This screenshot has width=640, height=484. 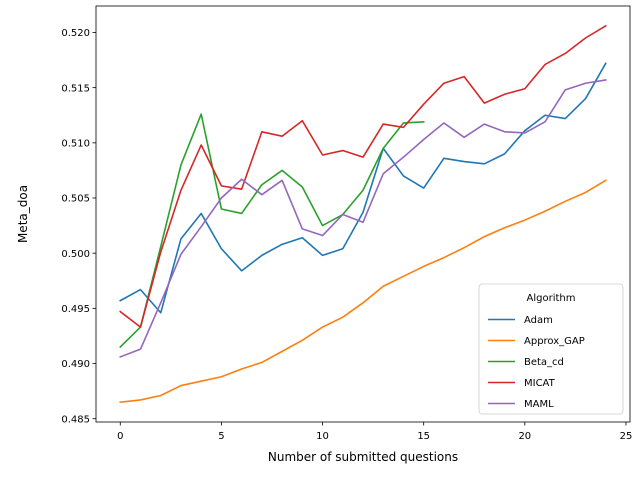 I want to click on legend-label-adam: Adam, so click(x=538, y=320).